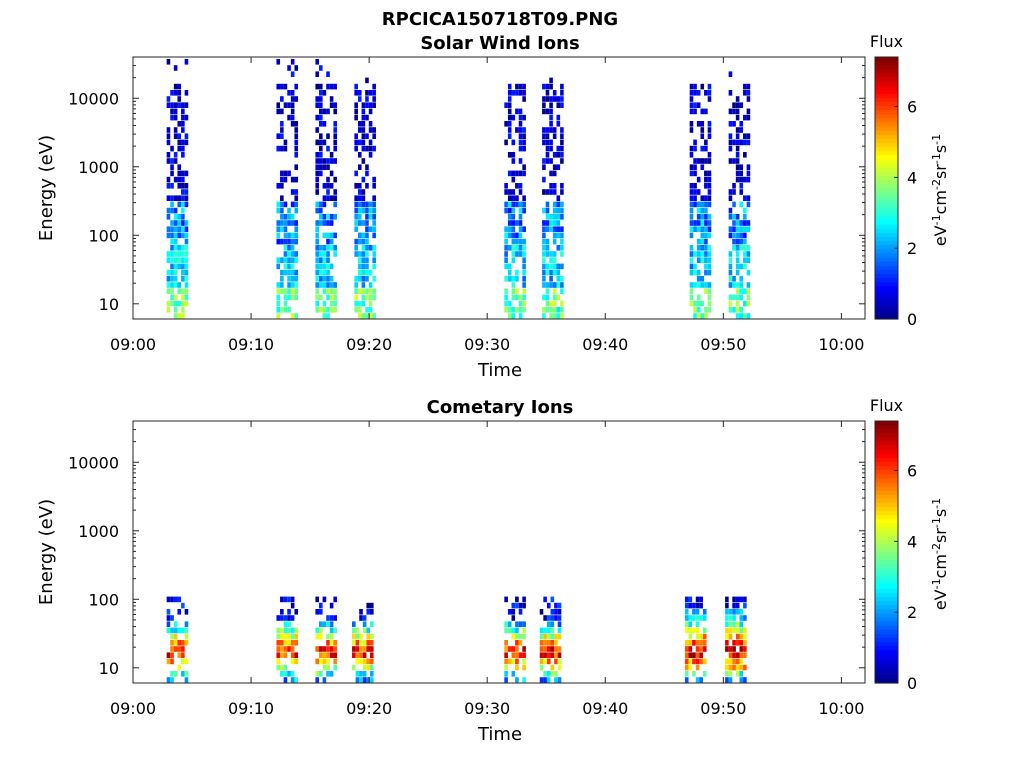  Describe the element at coordinates (886, 41) in the screenshot. I see `colorbar-title: Flux` at that location.